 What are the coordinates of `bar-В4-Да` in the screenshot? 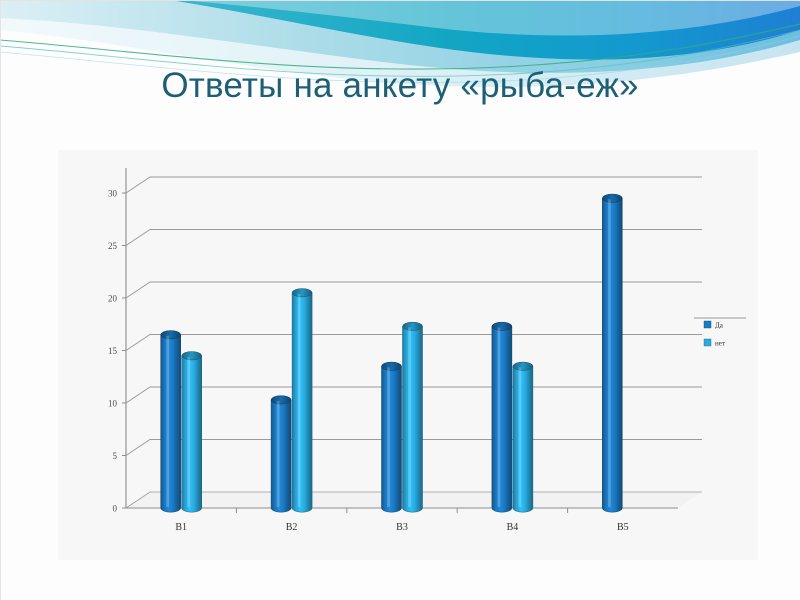 It's located at (502, 417).